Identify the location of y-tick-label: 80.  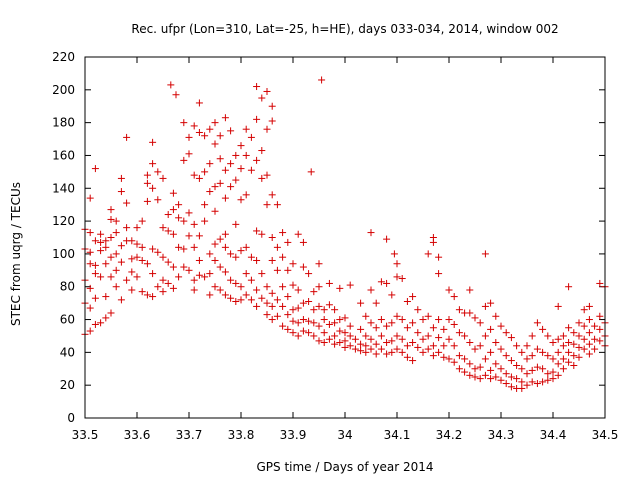
(67, 287).